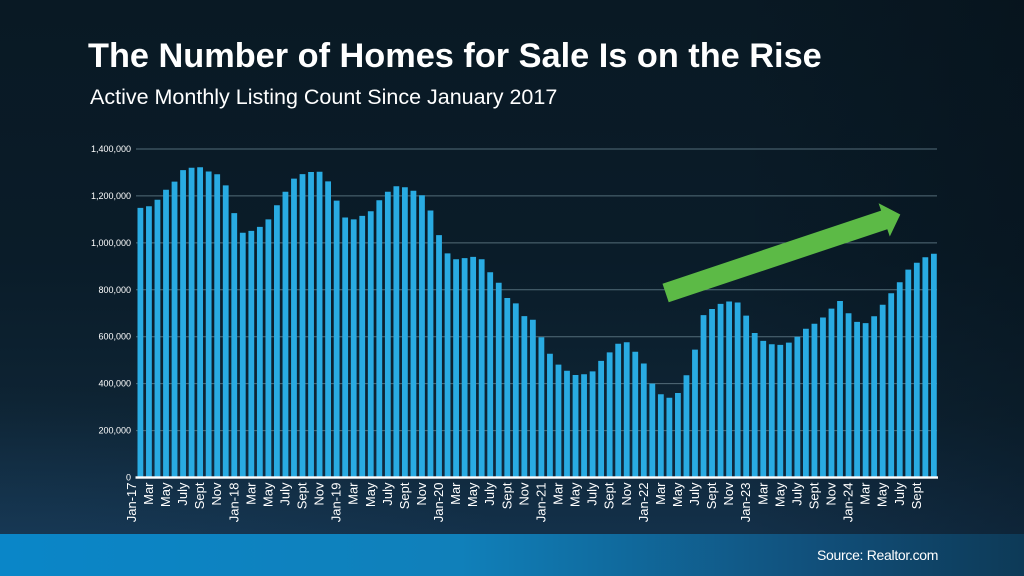 This screenshot has height=576, width=1024. I want to click on svg-text: 800,000, so click(114, 290).